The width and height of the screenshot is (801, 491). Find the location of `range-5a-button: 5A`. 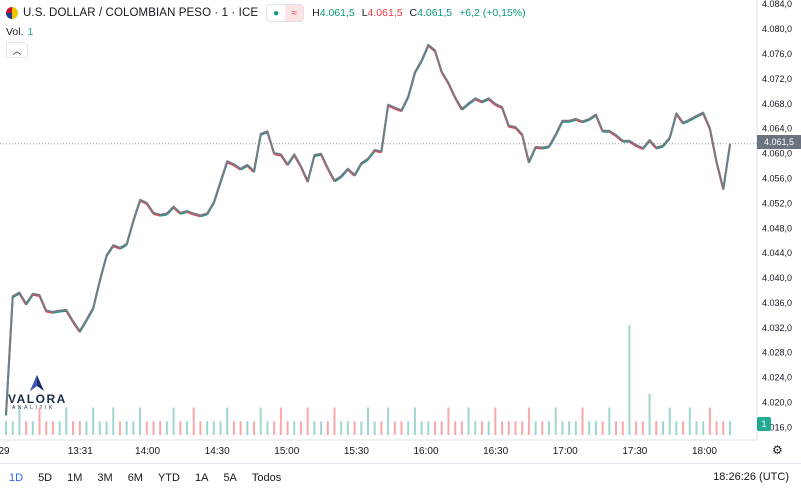

range-5a-button: 5A is located at coordinates (230, 477).